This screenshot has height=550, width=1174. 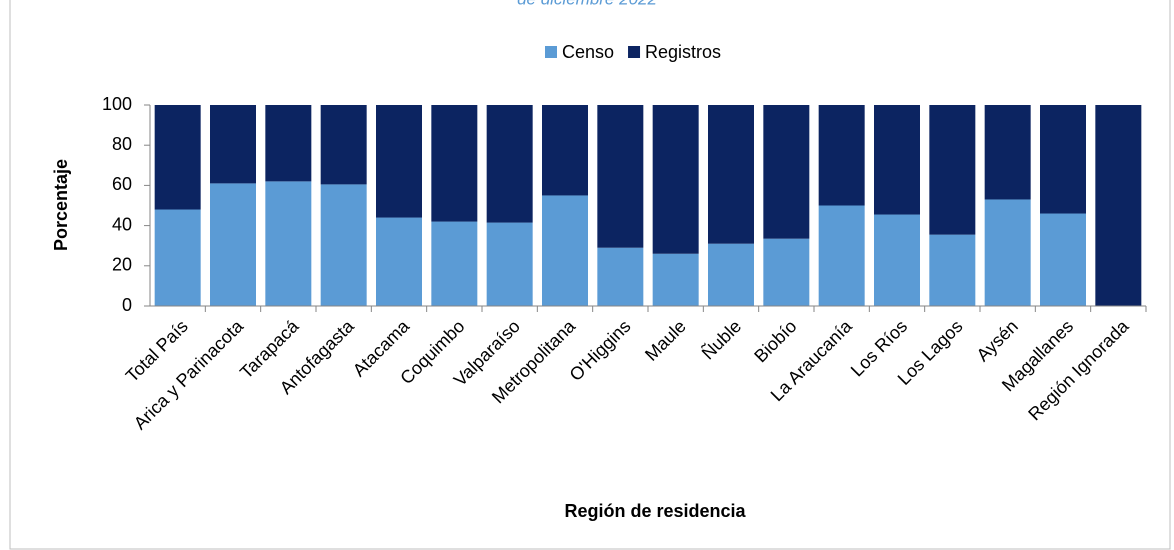 I want to click on y-tick-label: 100, so click(x=117, y=104).